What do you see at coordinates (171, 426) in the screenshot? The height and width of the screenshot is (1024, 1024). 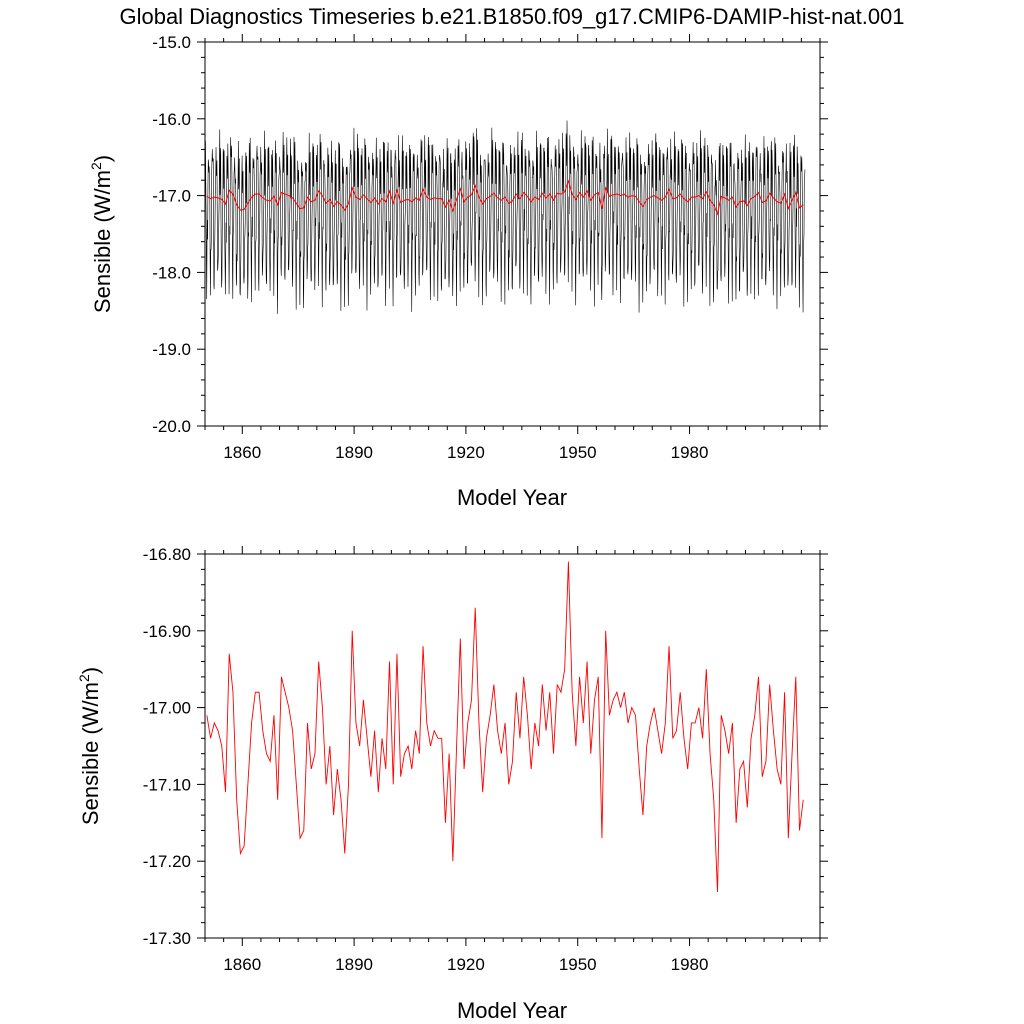 I see `y-tick-label: -20.0` at bounding box center [171, 426].